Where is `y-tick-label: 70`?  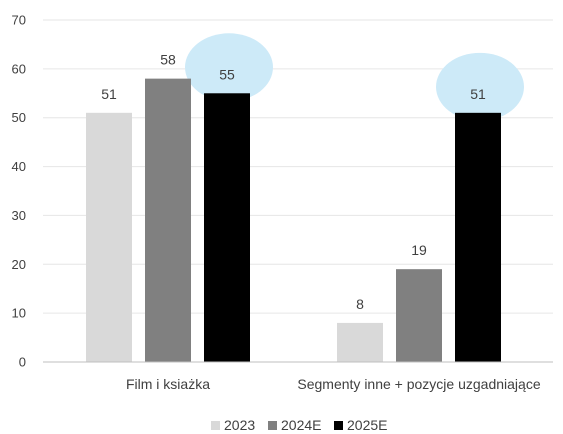 y-tick-label: 70 is located at coordinates (19, 20).